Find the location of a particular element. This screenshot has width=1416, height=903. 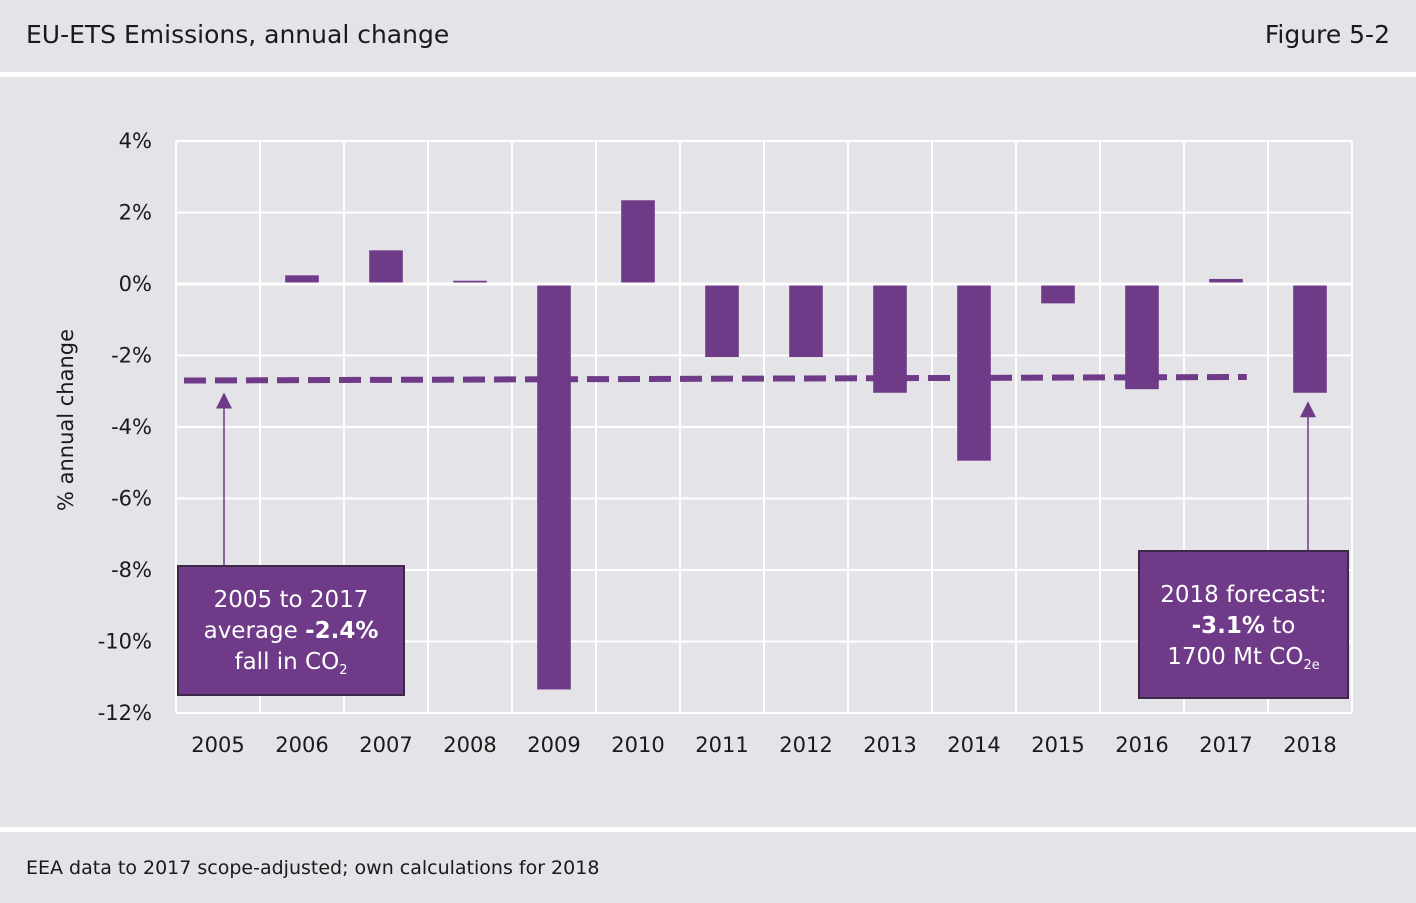

average-callout-unit: fall in CO is located at coordinates (287, 662).